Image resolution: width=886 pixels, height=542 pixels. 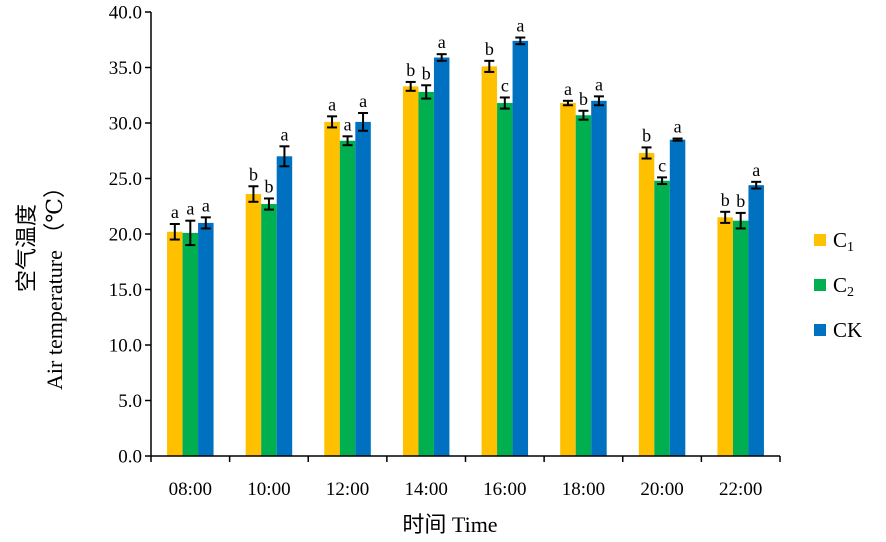 What do you see at coordinates (662, 318) in the screenshot?
I see `bar-c2-2000` at bounding box center [662, 318].